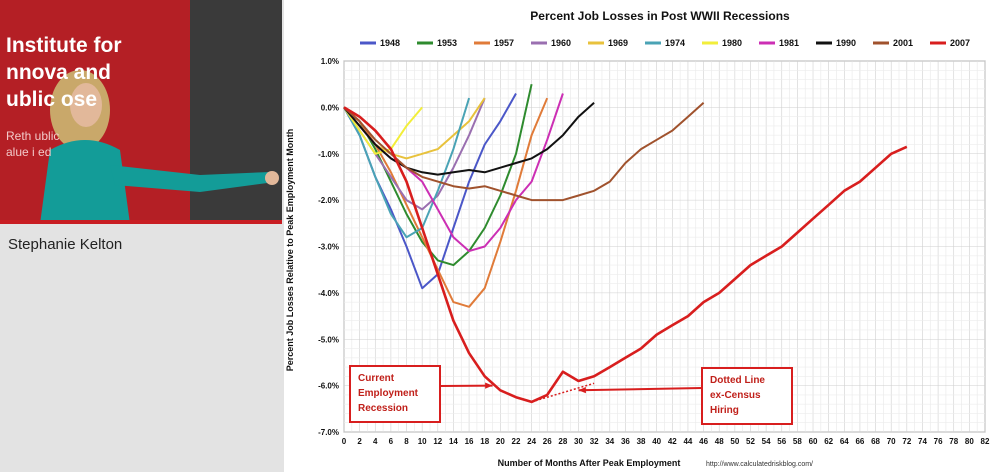 Image resolution: width=993 pixels, height=472 pixels. What do you see at coordinates (813, 441) in the screenshot?
I see `x-tick-label: 60` at bounding box center [813, 441].